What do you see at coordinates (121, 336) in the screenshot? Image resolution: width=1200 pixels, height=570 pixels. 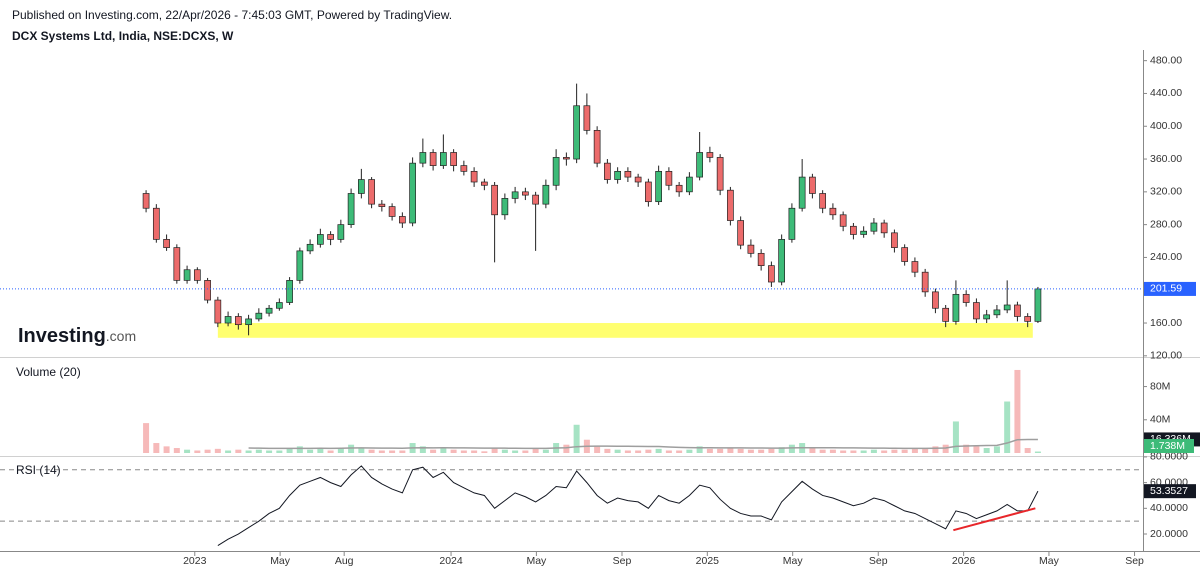 I see `logo-suffix: .com` at bounding box center [121, 336].